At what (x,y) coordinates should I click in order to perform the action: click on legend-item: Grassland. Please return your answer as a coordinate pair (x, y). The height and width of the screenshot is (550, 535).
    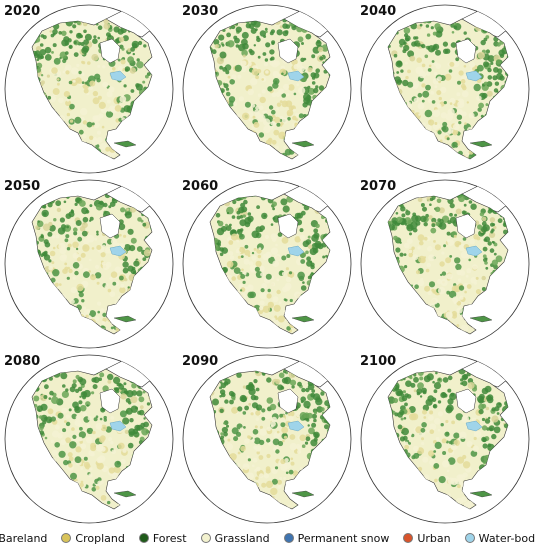
    Looking at the image, I should click on (235, 538).